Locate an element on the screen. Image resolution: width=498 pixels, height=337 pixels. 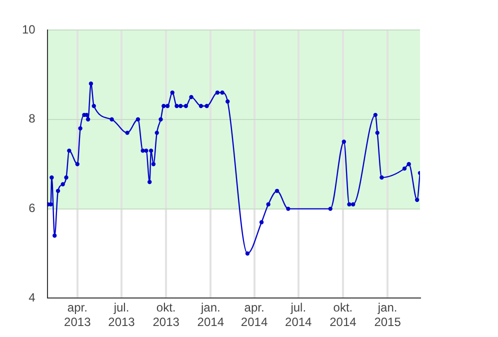
x-tick-label: okt. 2014 is located at coordinates (343, 315).